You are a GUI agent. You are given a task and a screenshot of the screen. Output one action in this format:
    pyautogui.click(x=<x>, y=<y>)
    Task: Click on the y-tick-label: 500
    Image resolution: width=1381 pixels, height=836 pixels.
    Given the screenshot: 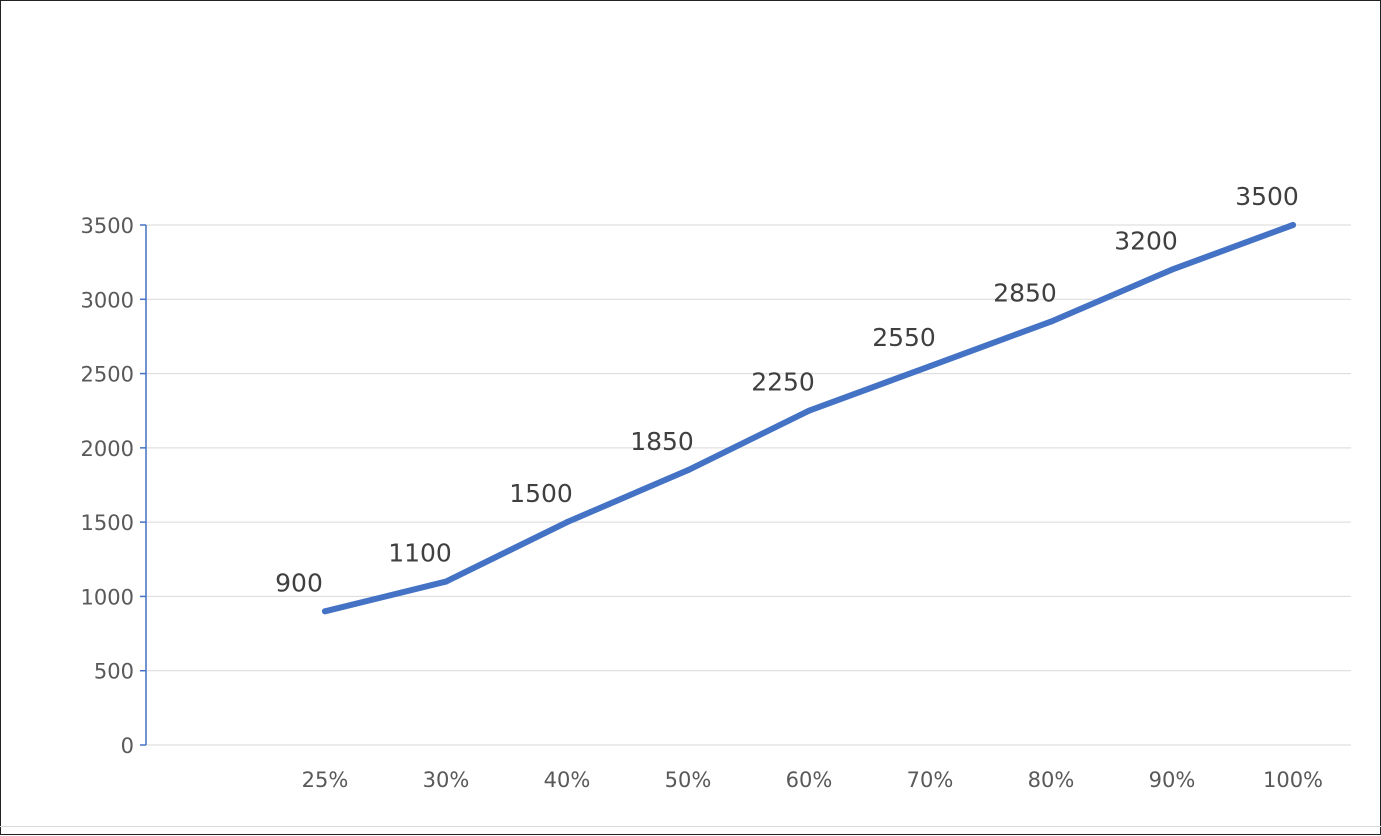 What is the action you would take?
    pyautogui.click(x=114, y=672)
    